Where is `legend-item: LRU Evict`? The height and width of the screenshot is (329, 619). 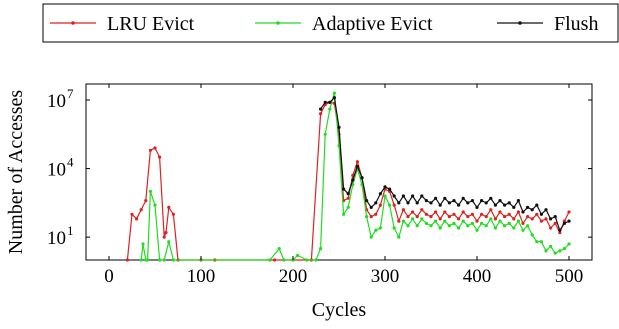 legend-item: LRU Evict is located at coordinates (122, 24).